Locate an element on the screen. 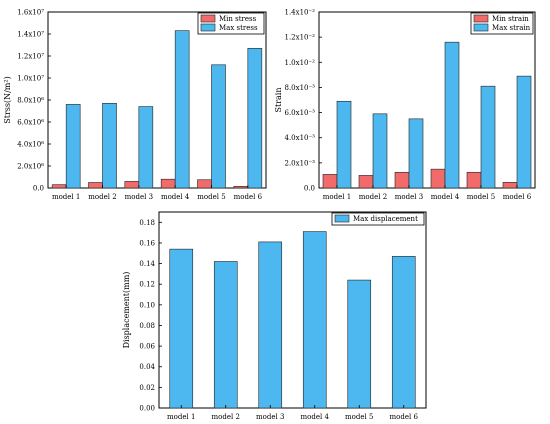 Image resolution: width=550 pixels, height=424 pixels. y-tick-label: 0.02 is located at coordinates (147, 388).